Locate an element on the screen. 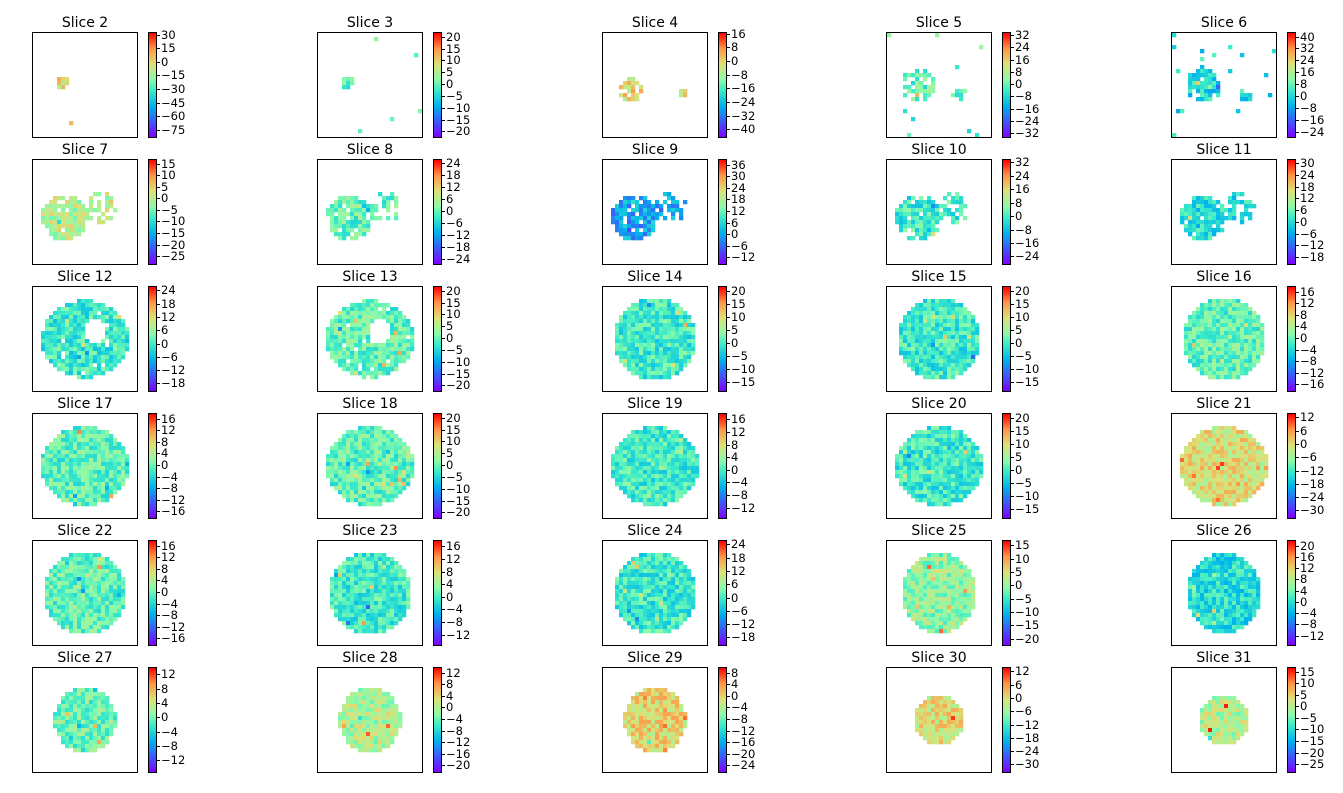  colorbar-tick-label: 15 is located at coordinates (166, 163).